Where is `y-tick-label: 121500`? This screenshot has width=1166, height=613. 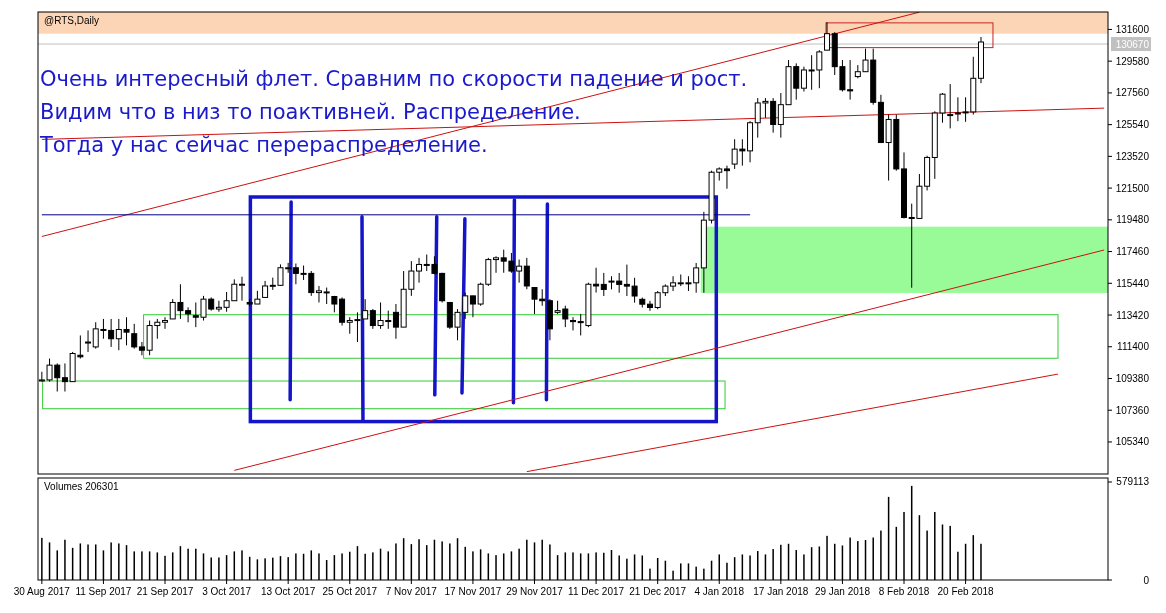 y-tick-label: 121500 is located at coordinates (1132, 188).